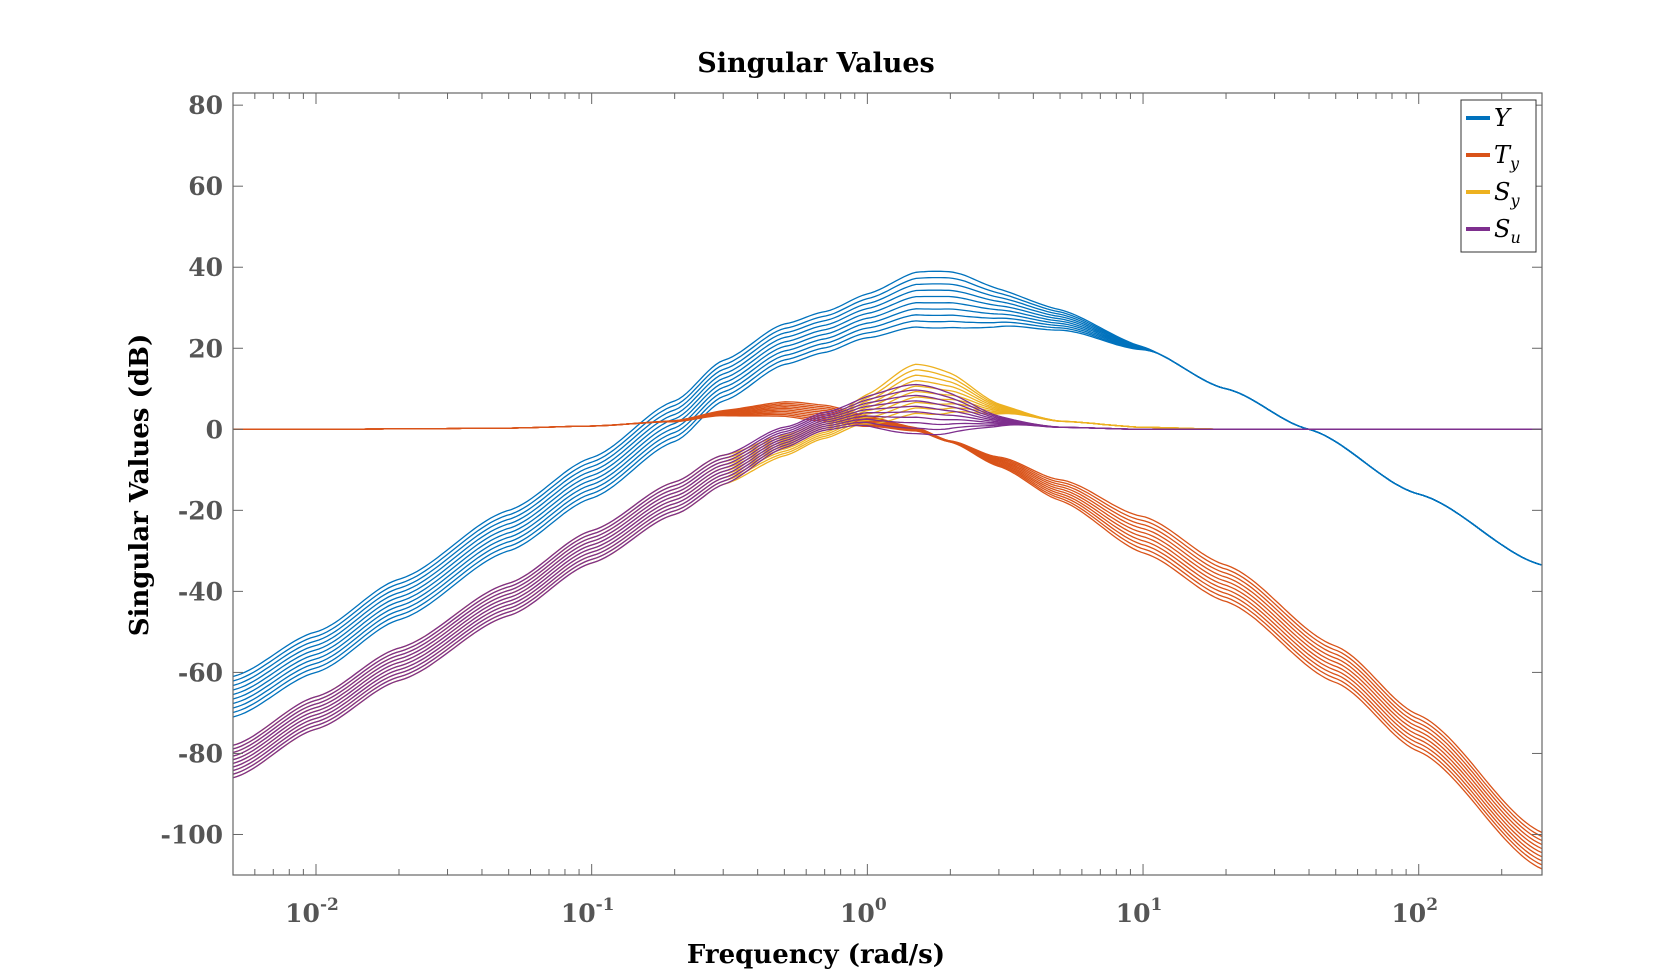 The height and width of the screenshot is (970, 1680). What do you see at coordinates (200, 672) in the screenshot?
I see `y-tick-label: -60` at bounding box center [200, 672].